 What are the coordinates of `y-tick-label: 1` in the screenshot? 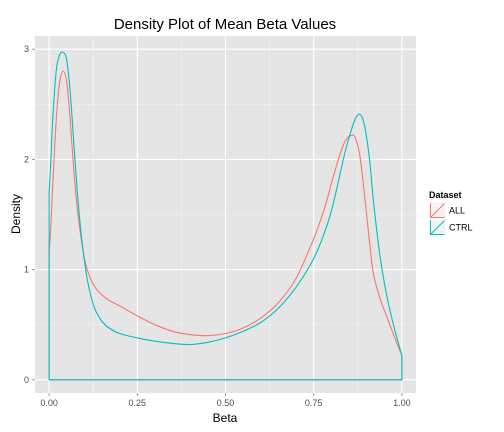 It's located at (26, 270).